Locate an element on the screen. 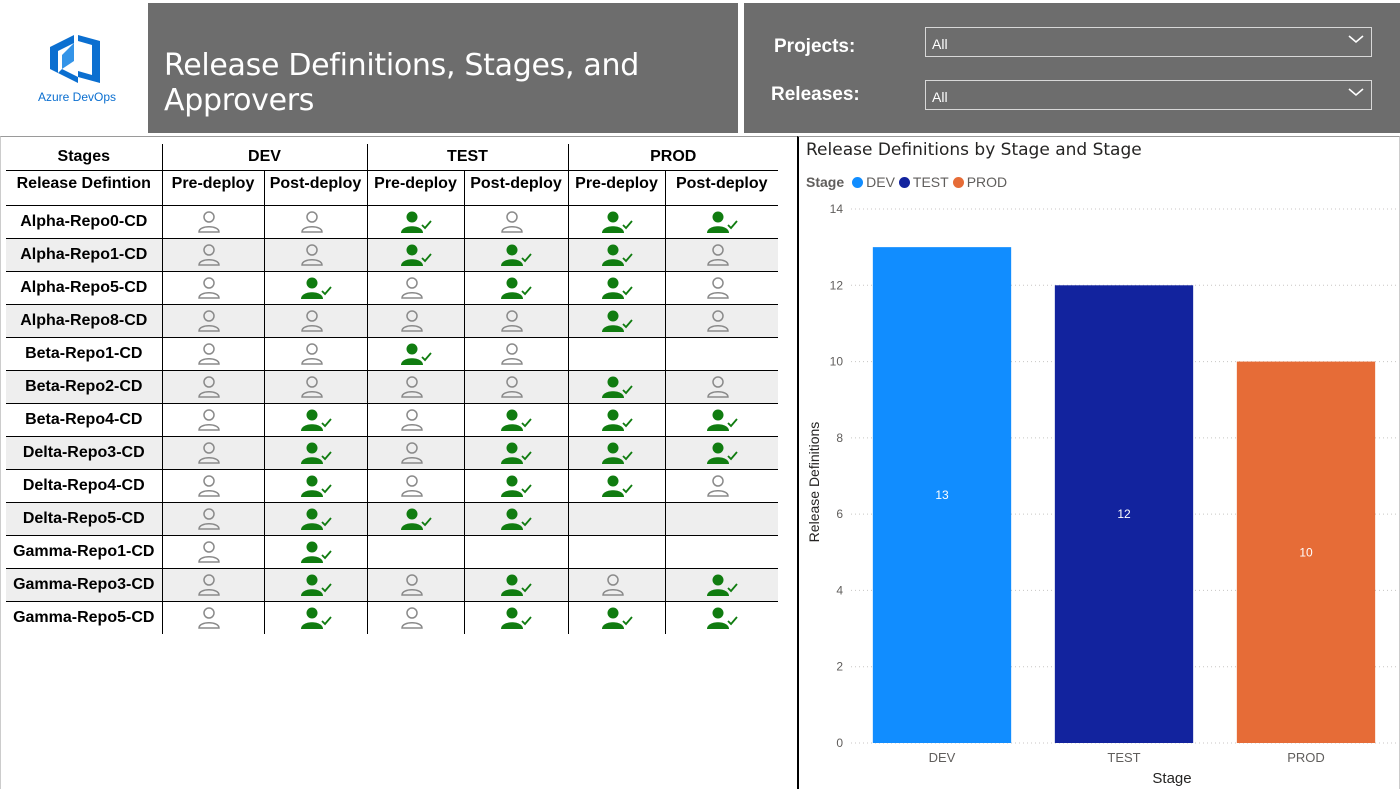  chevron-down-icon is located at coordinates (1356, 92).